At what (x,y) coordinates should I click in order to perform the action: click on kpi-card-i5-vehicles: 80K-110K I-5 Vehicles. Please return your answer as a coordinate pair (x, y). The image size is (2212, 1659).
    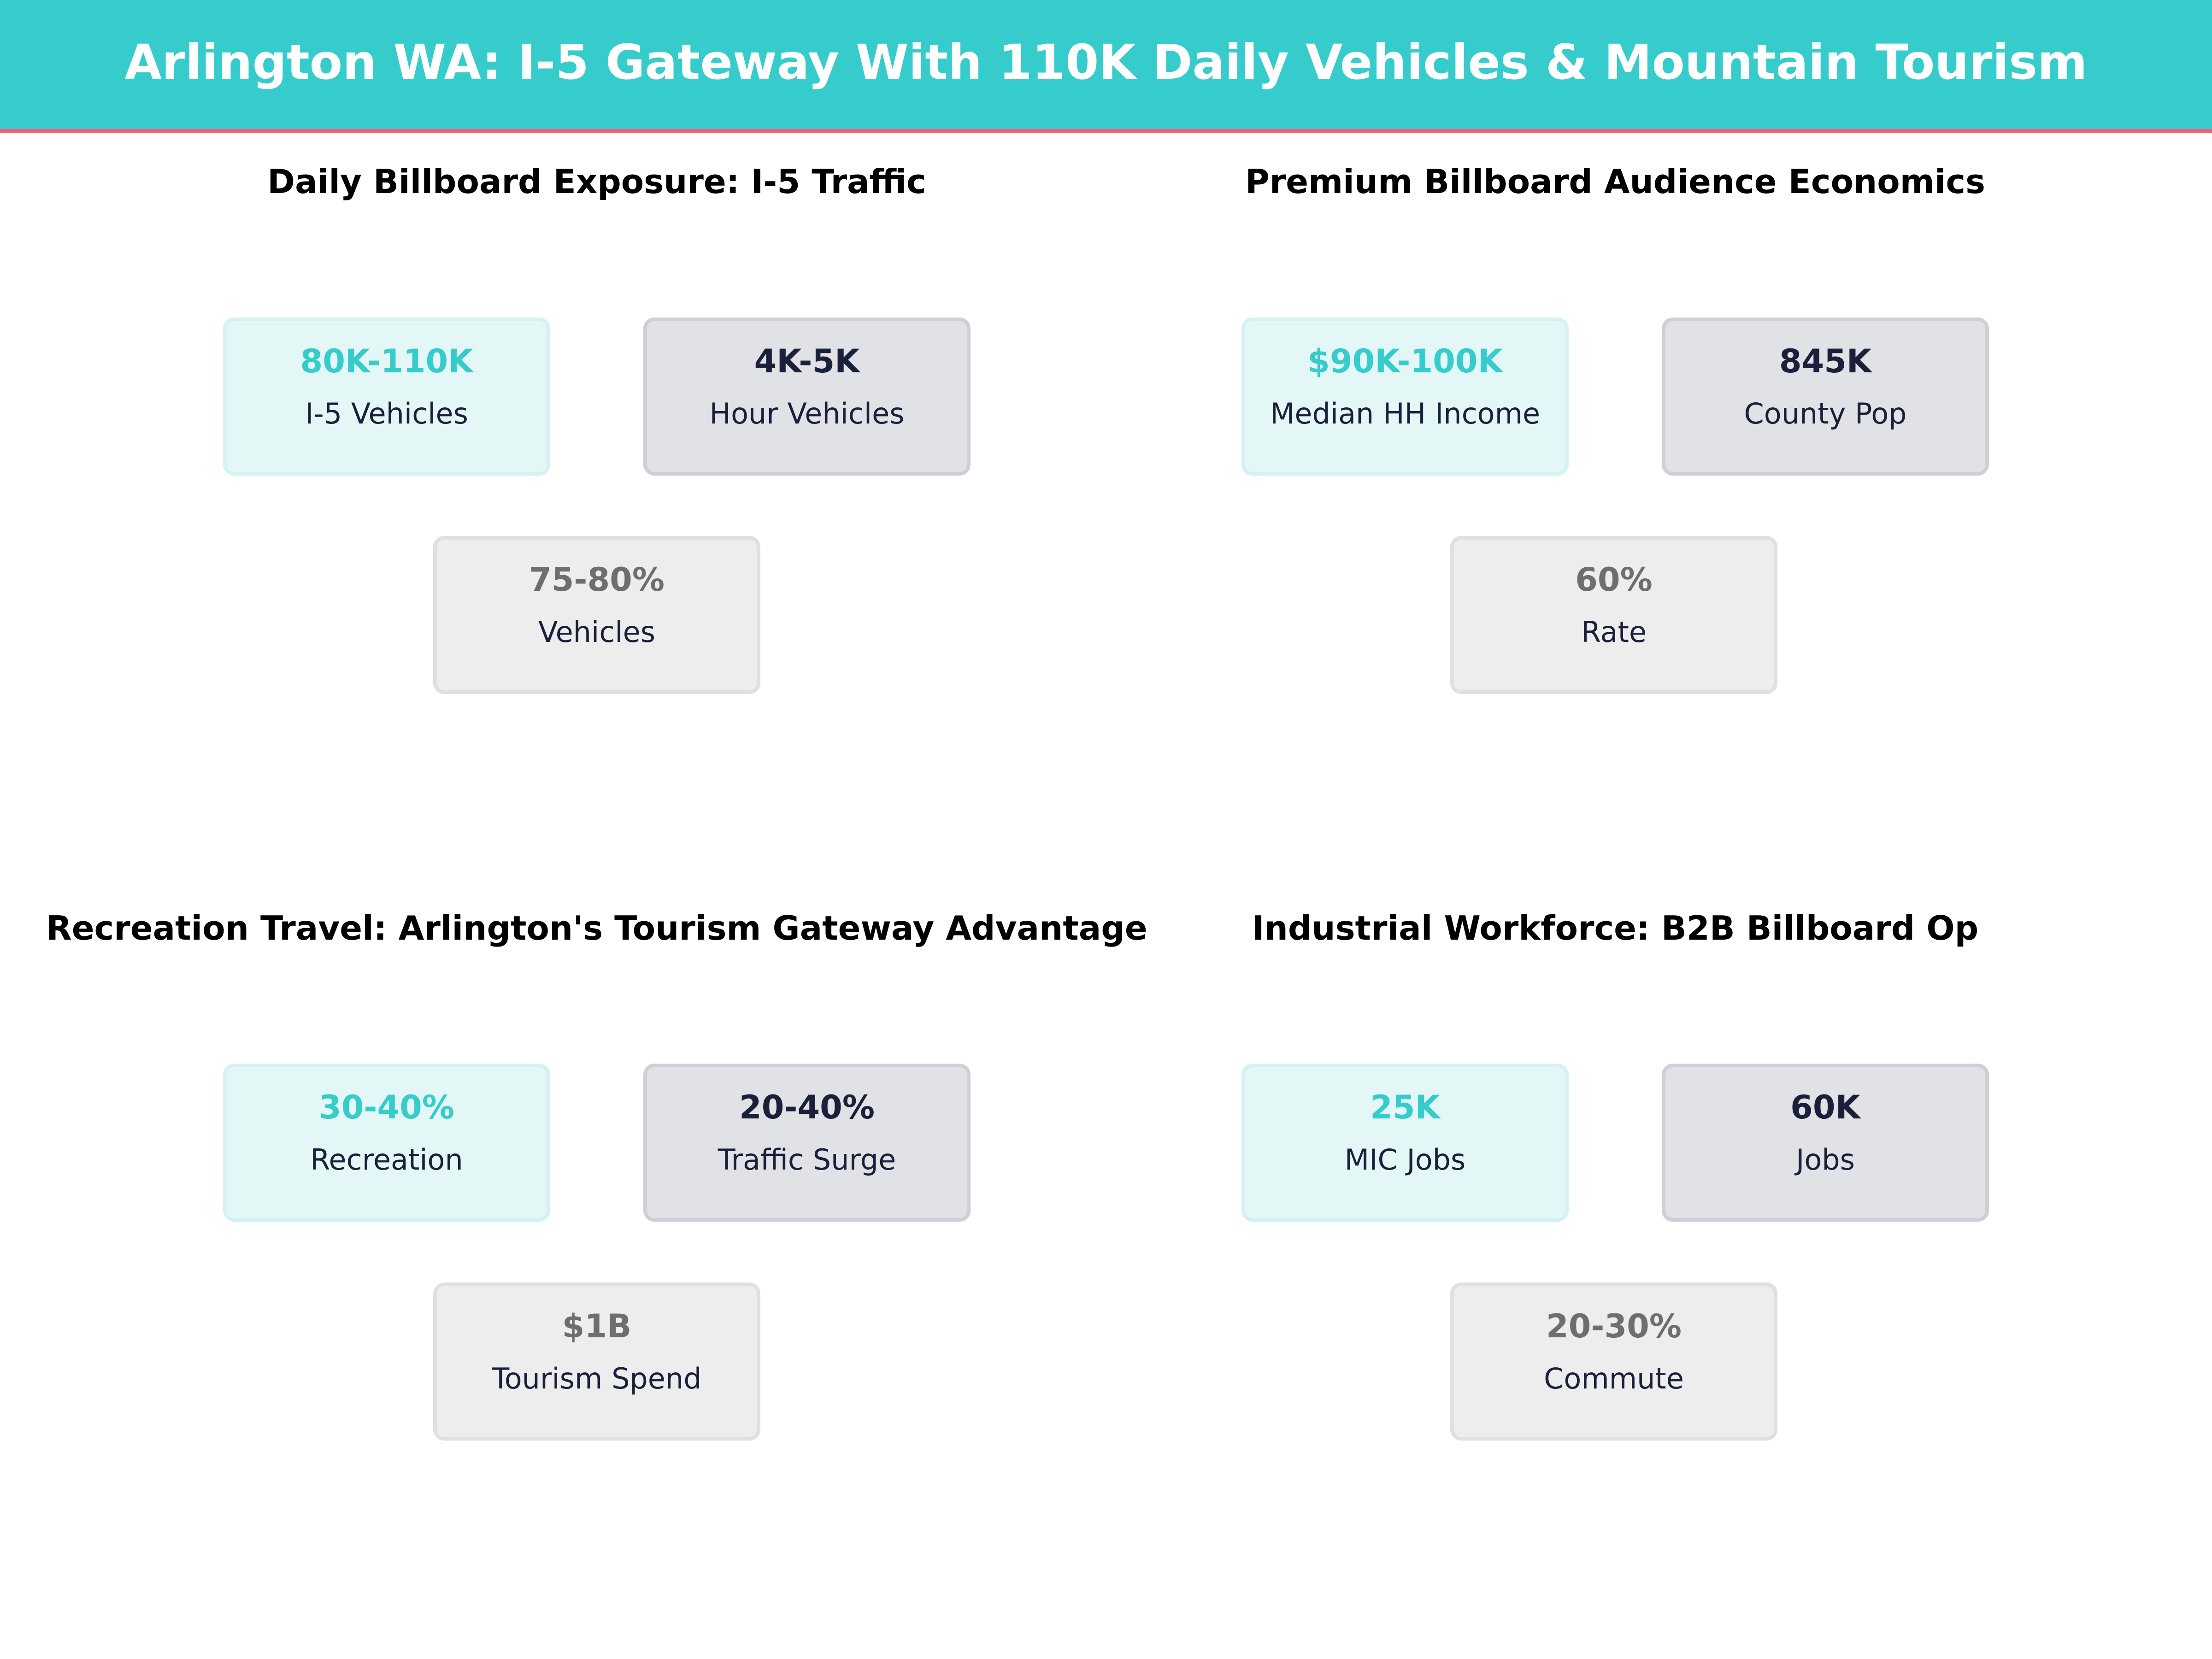
    Looking at the image, I should click on (386, 397).